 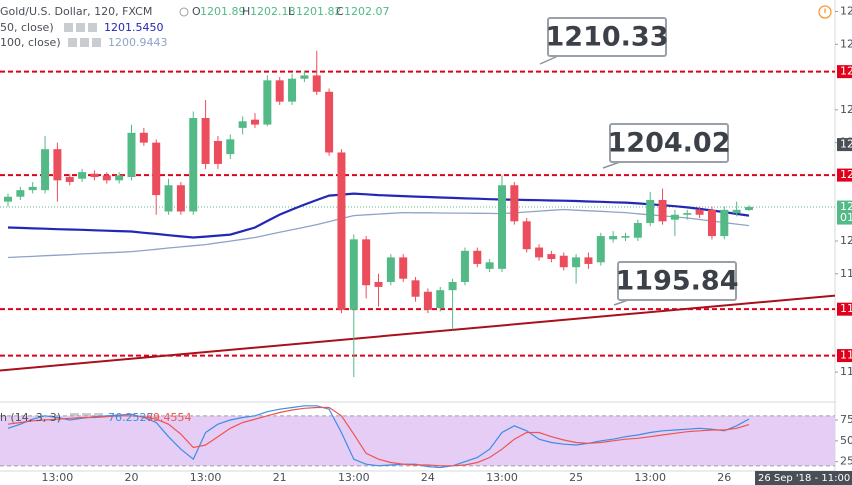 I want to click on stoch-value: 76.2527, so click(x=131, y=417).